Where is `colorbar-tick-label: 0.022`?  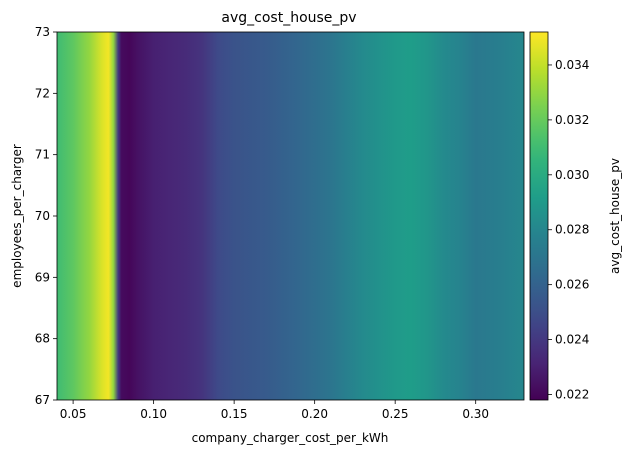
colorbar-tick-label: 0.022 is located at coordinates (572, 395).